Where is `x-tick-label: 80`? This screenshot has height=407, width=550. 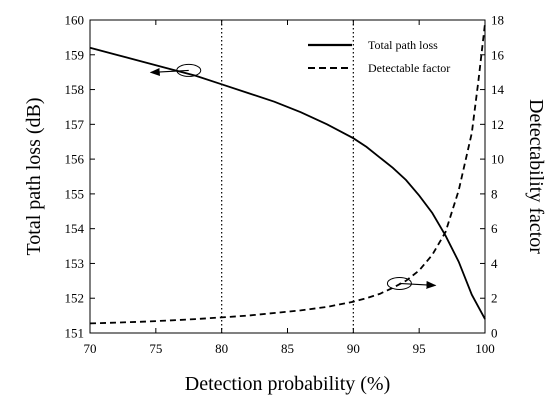
x-tick-label: 80 is located at coordinates (221, 348).